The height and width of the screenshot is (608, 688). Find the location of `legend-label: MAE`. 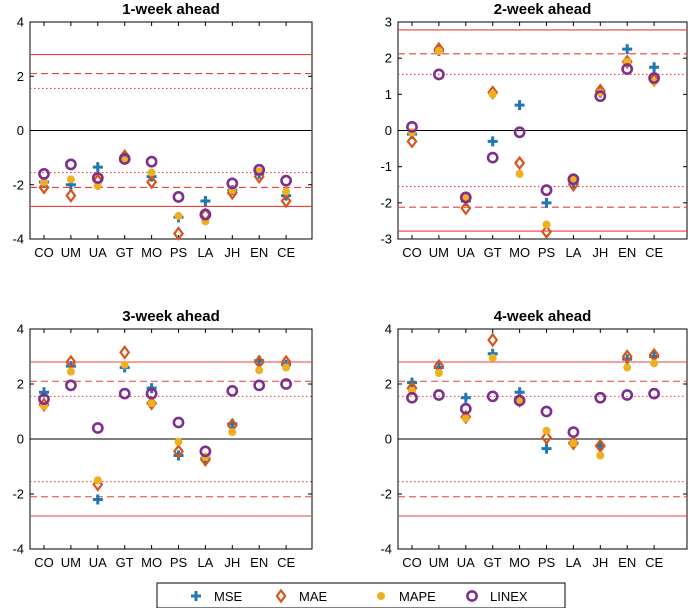

legend-label: MAE is located at coordinates (313, 596).